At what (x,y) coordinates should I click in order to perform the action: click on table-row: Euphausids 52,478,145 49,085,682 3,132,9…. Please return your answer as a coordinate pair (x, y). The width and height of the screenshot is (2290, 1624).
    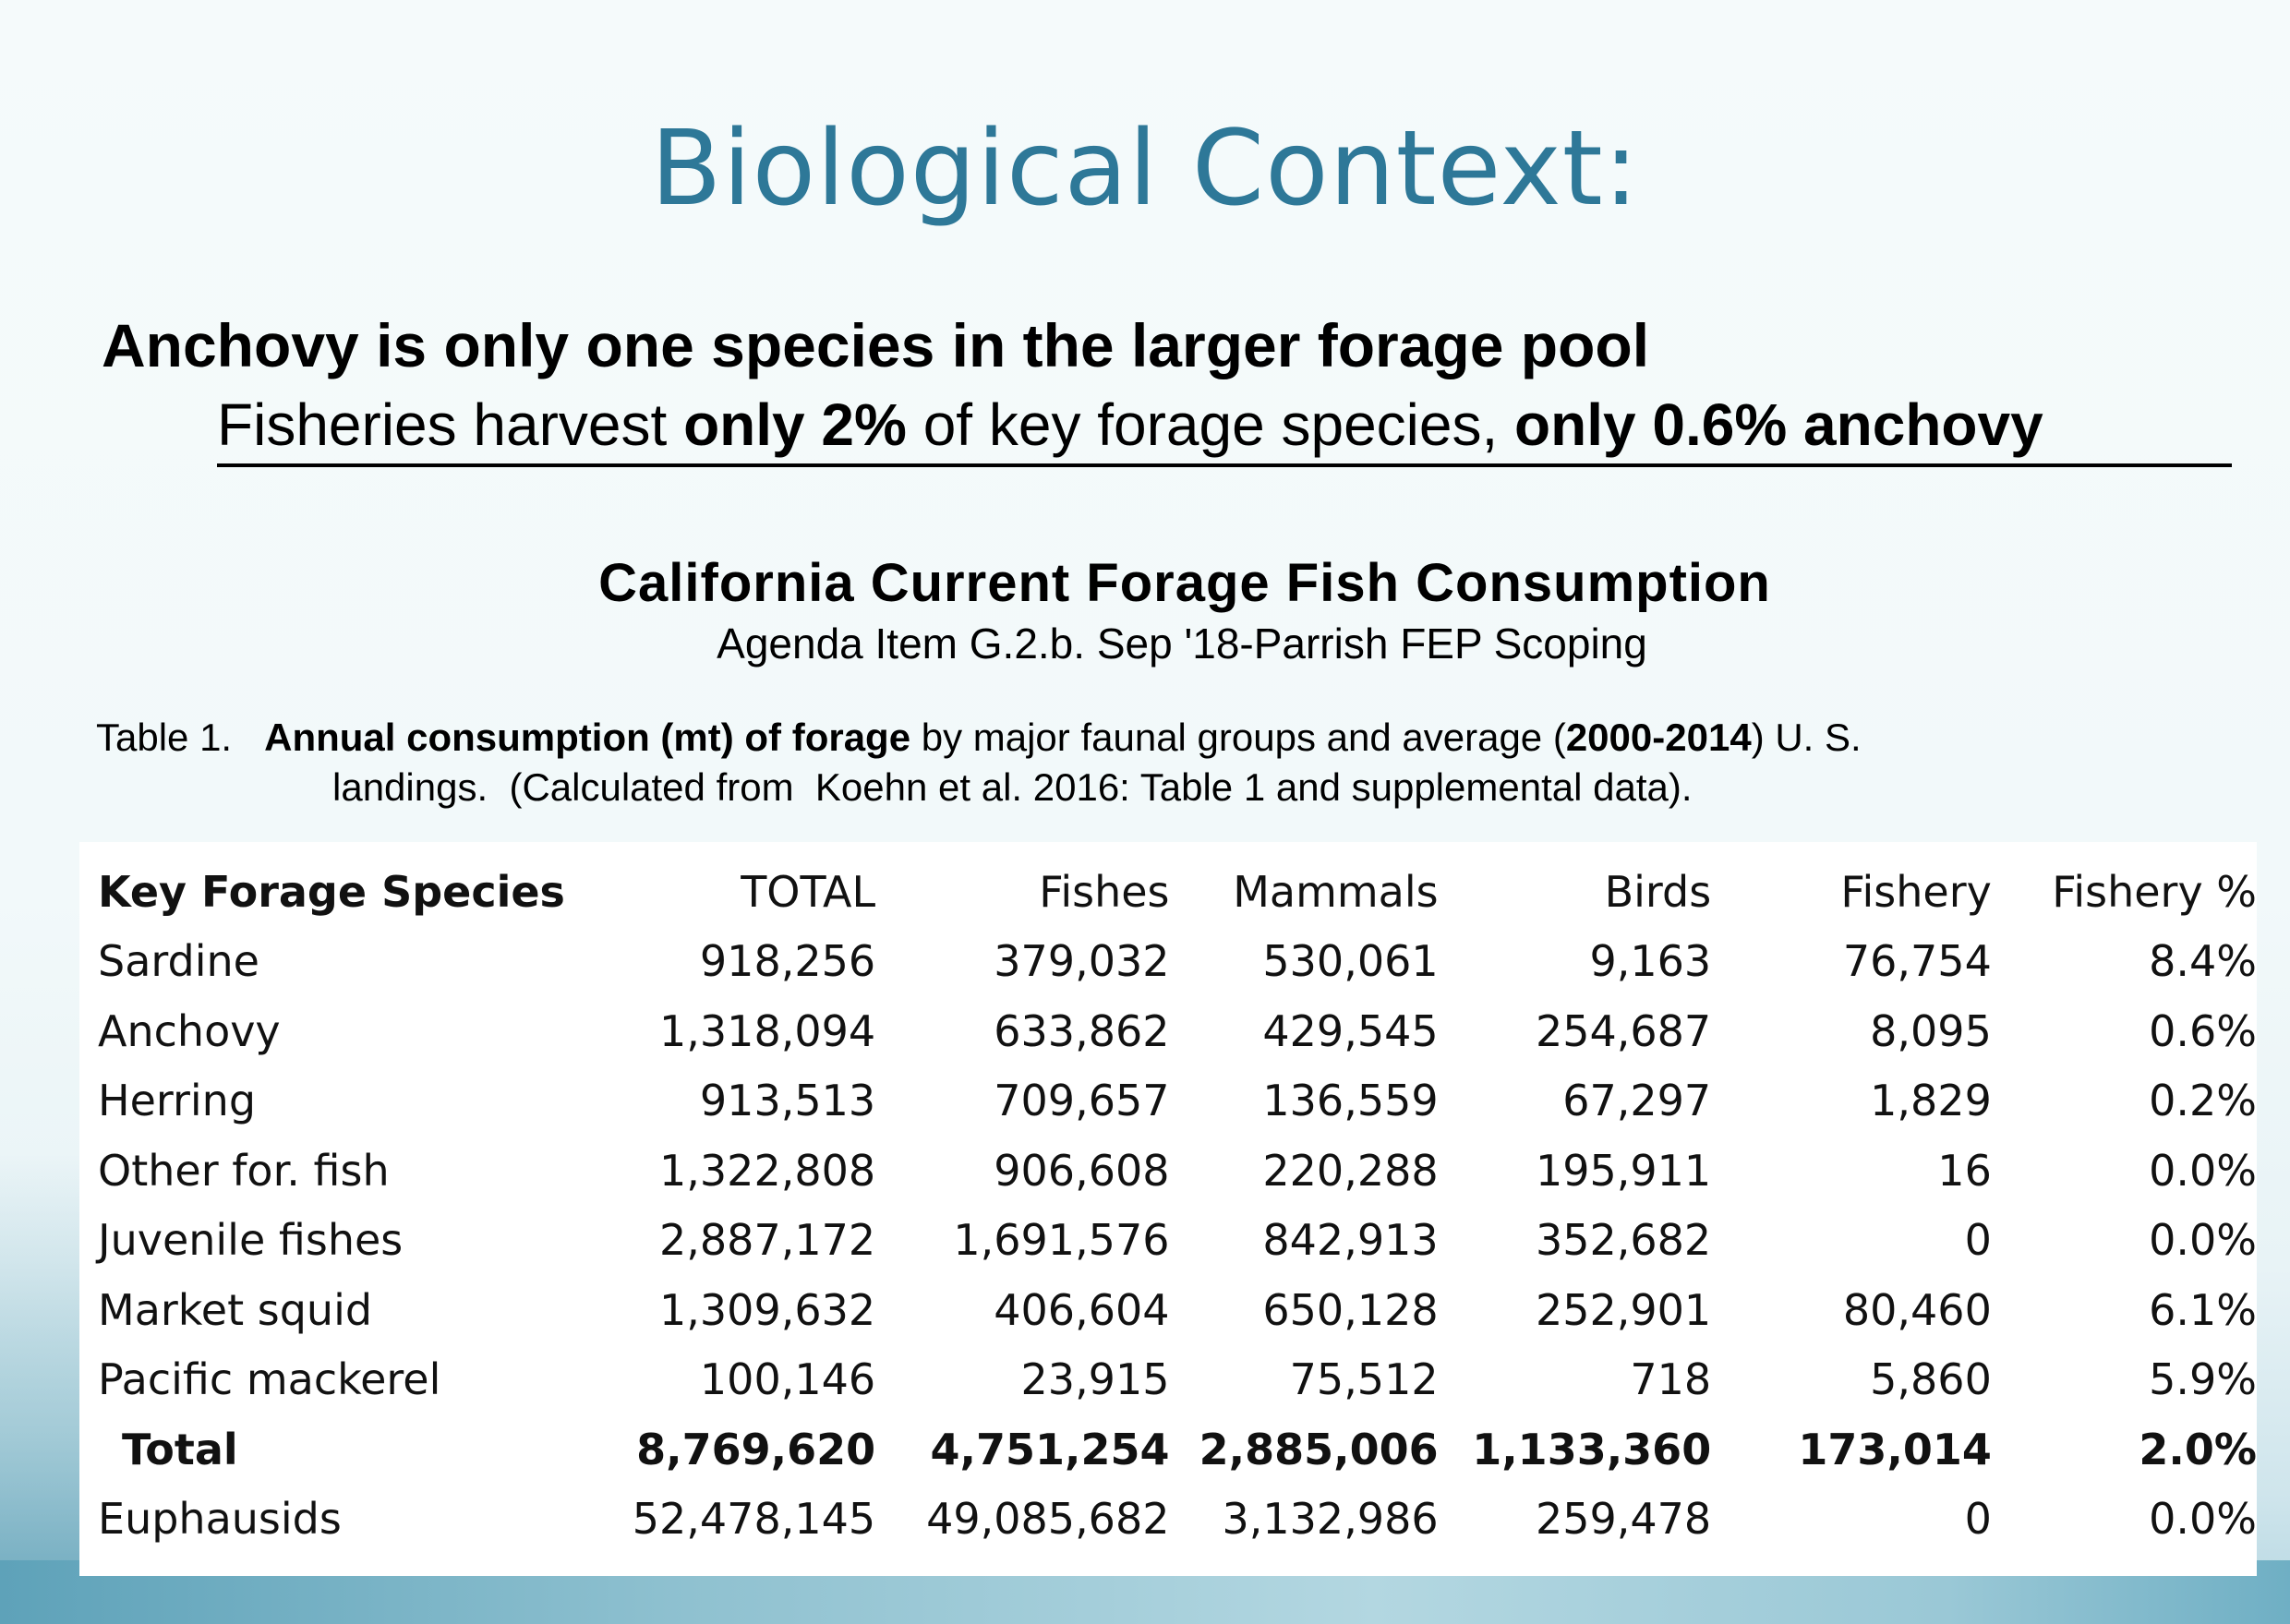
    Looking at the image, I should click on (1177, 1520).